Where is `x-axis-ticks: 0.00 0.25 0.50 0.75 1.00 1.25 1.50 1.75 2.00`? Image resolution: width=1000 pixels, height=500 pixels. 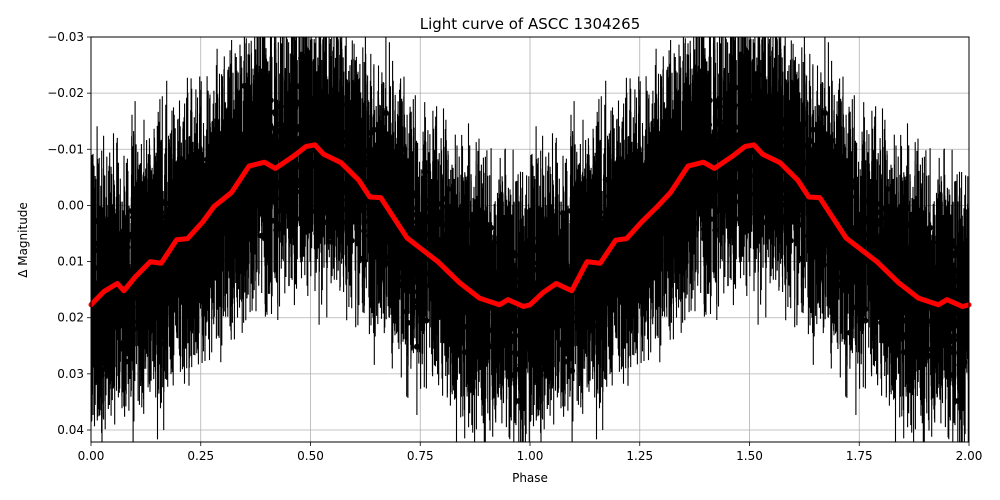 x-axis-ticks: 0.00 0.25 0.50 0.75 1.00 1.25 1.50 1.75 2.00 is located at coordinates (530, 452).